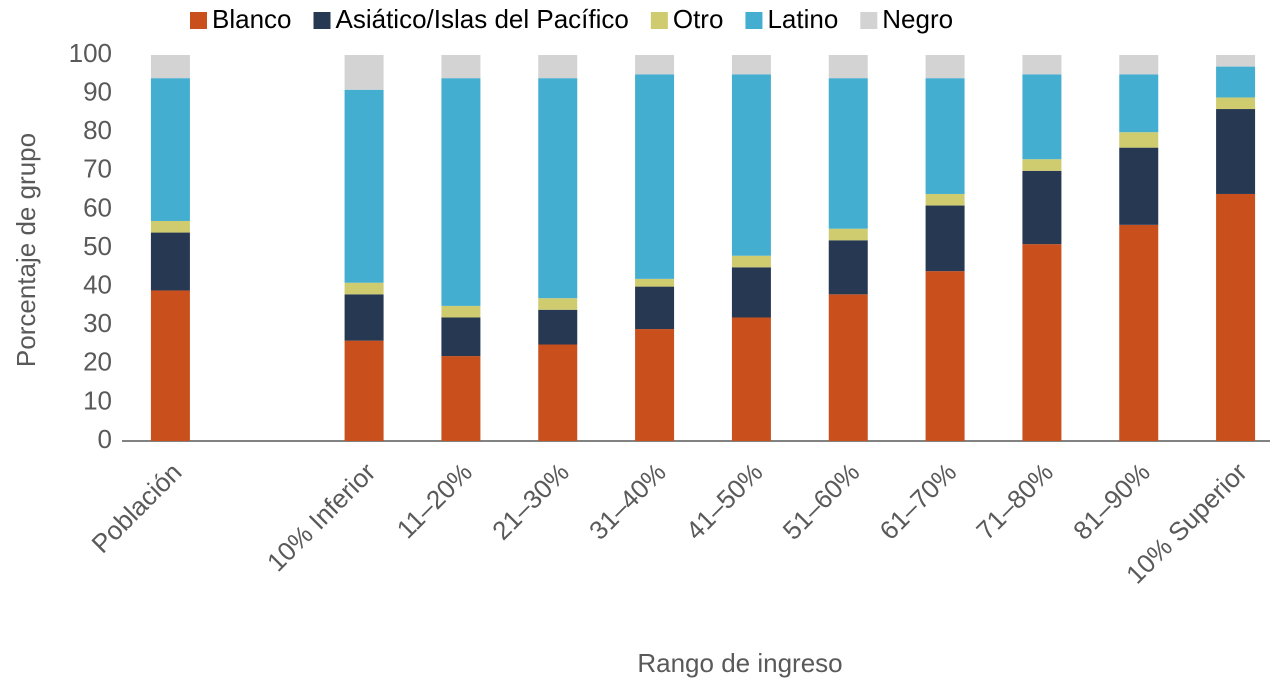 The width and height of the screenshot is (1285, 684). Describe the element at coordinates (1111, 501) in the screenshot. I see `x-tick-label: 81–90%` at that location.